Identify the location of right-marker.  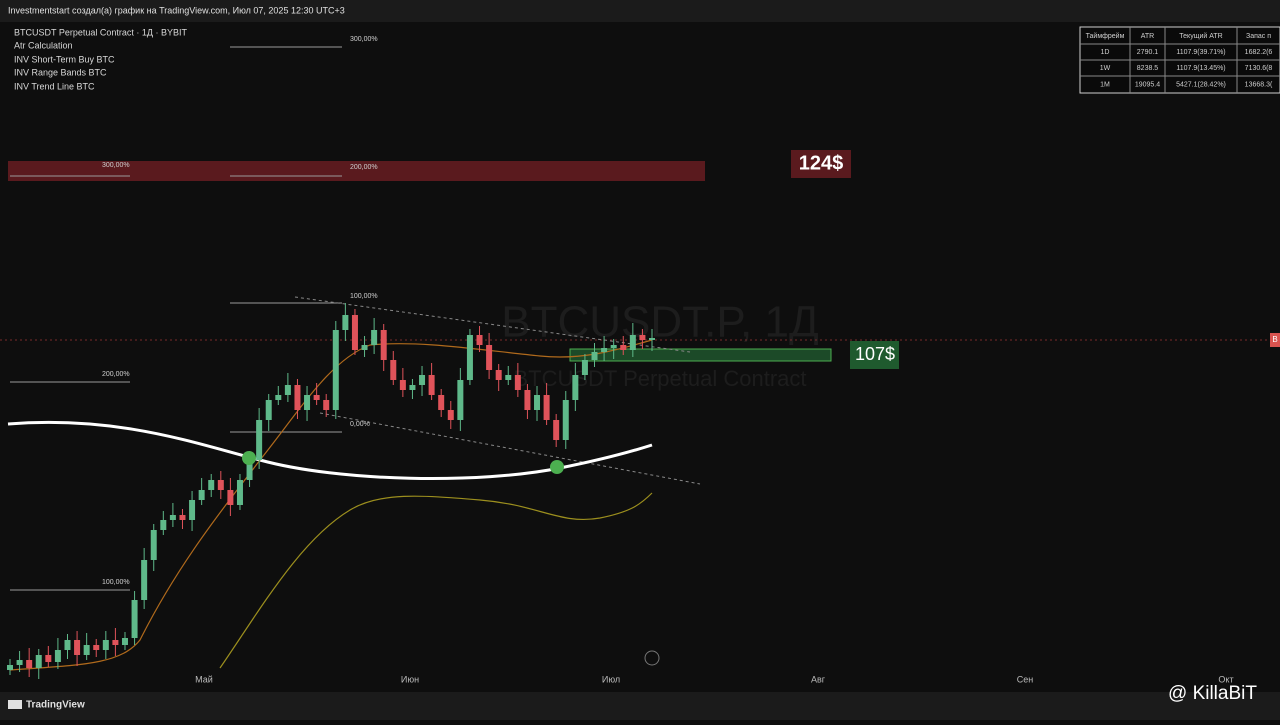
(1275, 340).